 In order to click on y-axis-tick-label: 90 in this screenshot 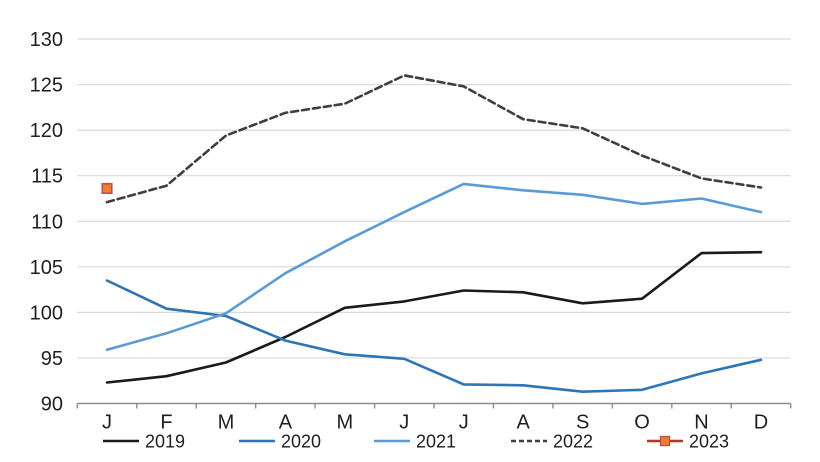, I will do `click(52, 405)`.